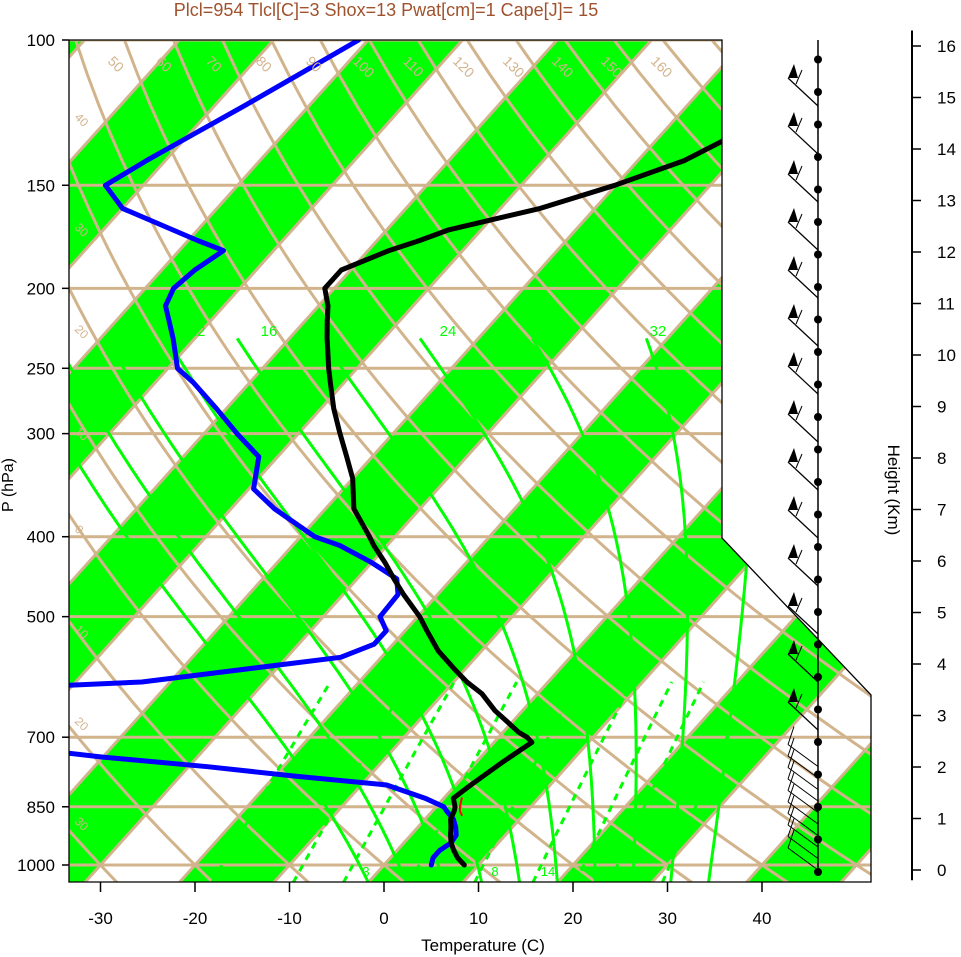  What do you see at coordinates (946, 149) in the screenshot?
I see `height-tick-label: 14` at bounding box center [946, 149].